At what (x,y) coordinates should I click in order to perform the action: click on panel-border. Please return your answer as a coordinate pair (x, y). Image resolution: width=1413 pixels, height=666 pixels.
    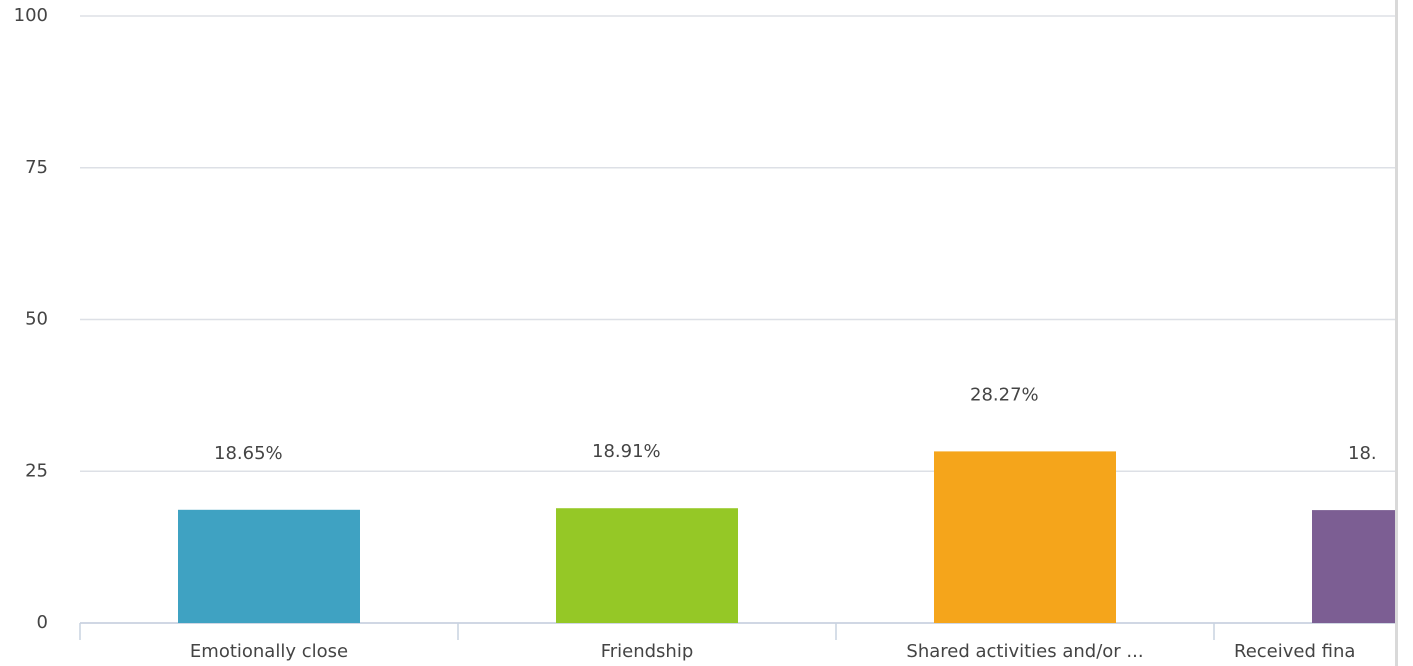
    Looking at the image, I should click on (1396, 333).